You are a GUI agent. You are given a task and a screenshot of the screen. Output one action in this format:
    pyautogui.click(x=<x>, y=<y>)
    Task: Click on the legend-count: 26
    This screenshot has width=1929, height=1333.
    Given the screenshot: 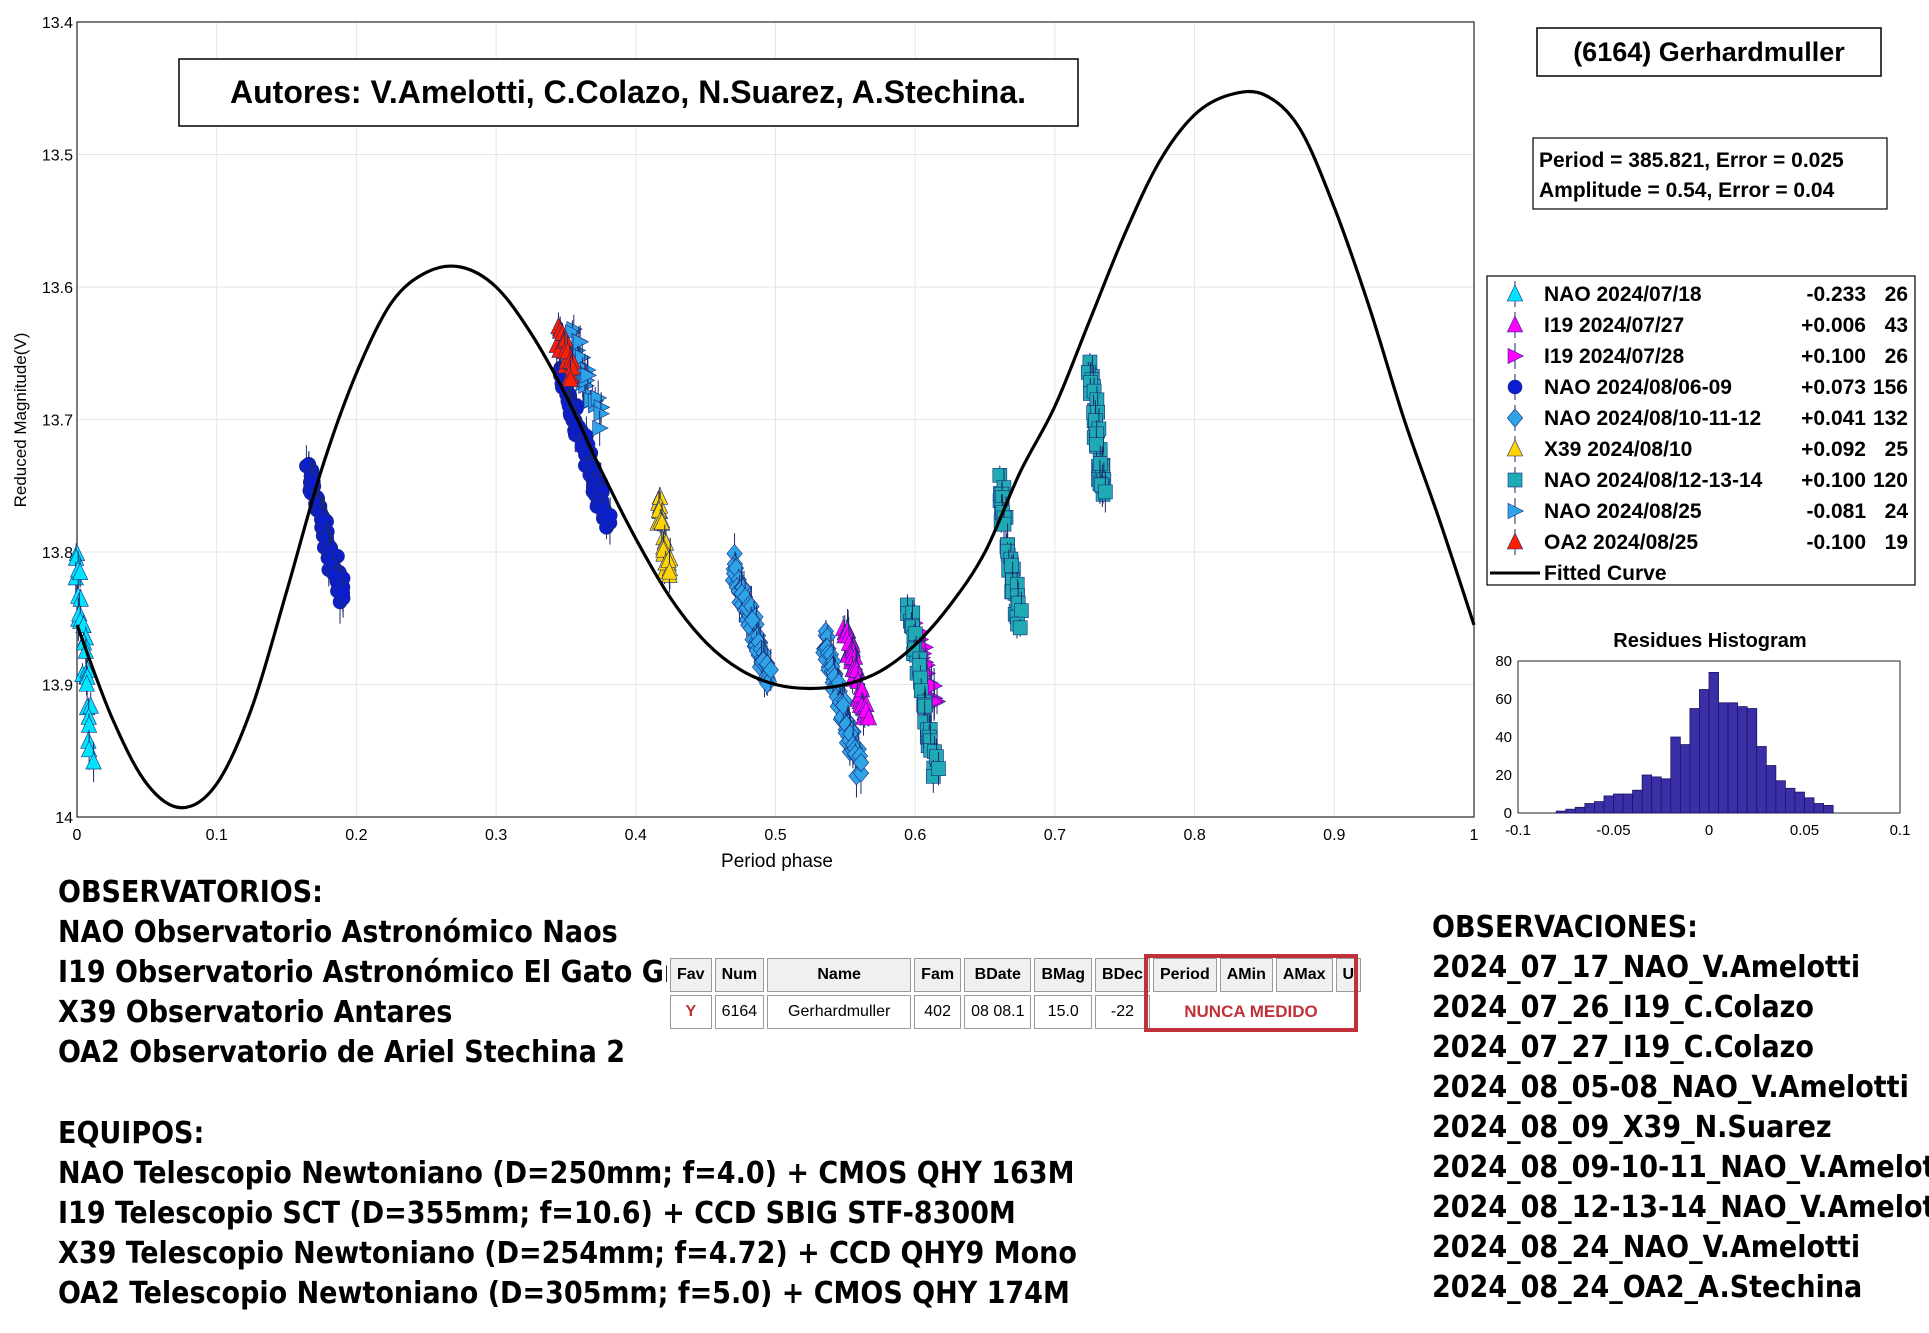 What is the action you would take?
    pyautogui.click(x=1896, y=294)
    